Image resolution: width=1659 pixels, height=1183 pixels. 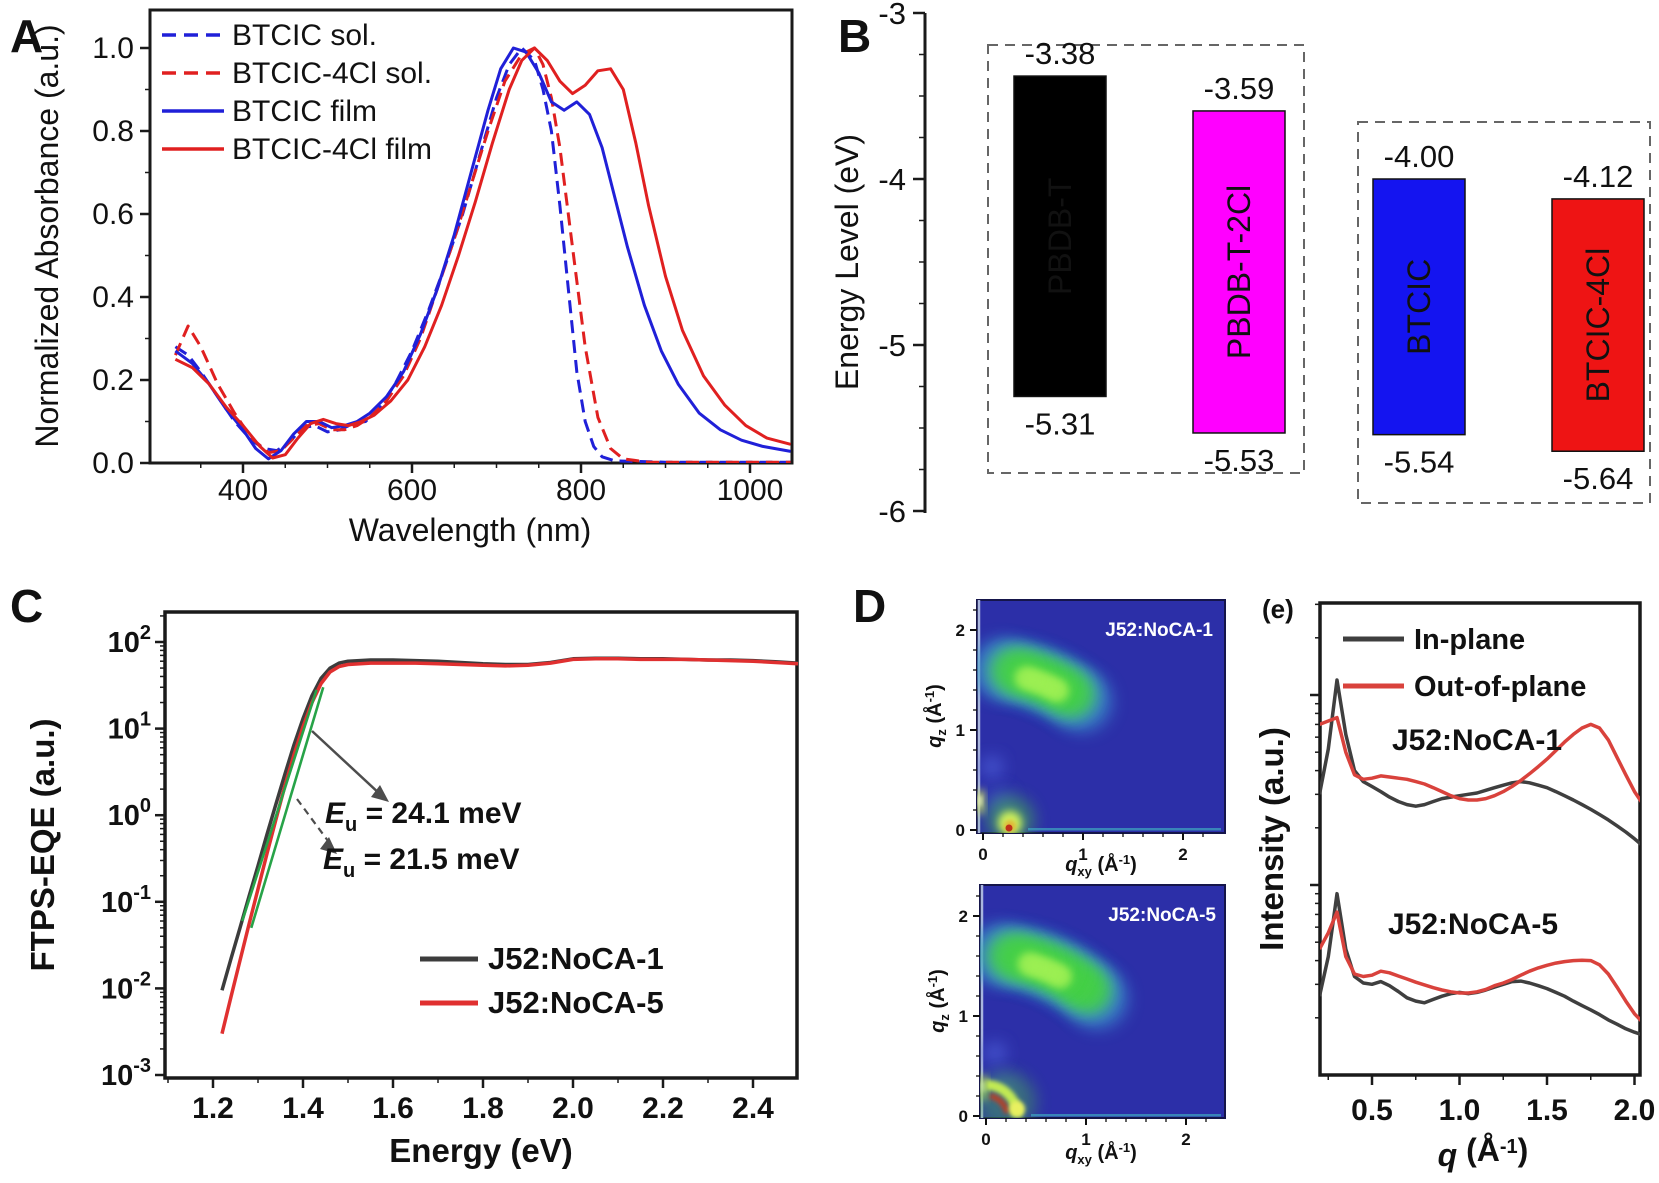 What do you see at coordinates (113, 214) in the screenshot?
I see `y-tick-label: 0.6` at bounding box center [113, 214].